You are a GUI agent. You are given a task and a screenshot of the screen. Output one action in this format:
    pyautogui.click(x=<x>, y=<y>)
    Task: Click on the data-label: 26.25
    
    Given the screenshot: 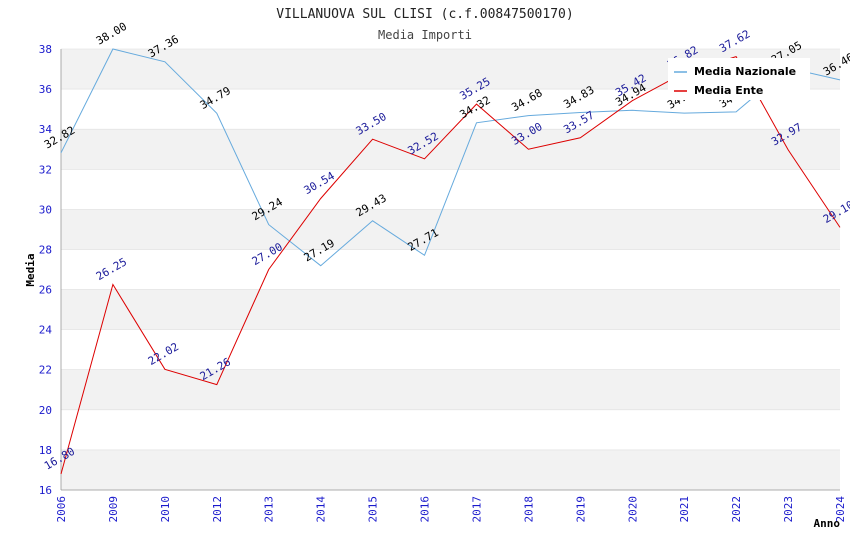 What is the action you would take?
    pyautogui.click(x=111, y=269)
    